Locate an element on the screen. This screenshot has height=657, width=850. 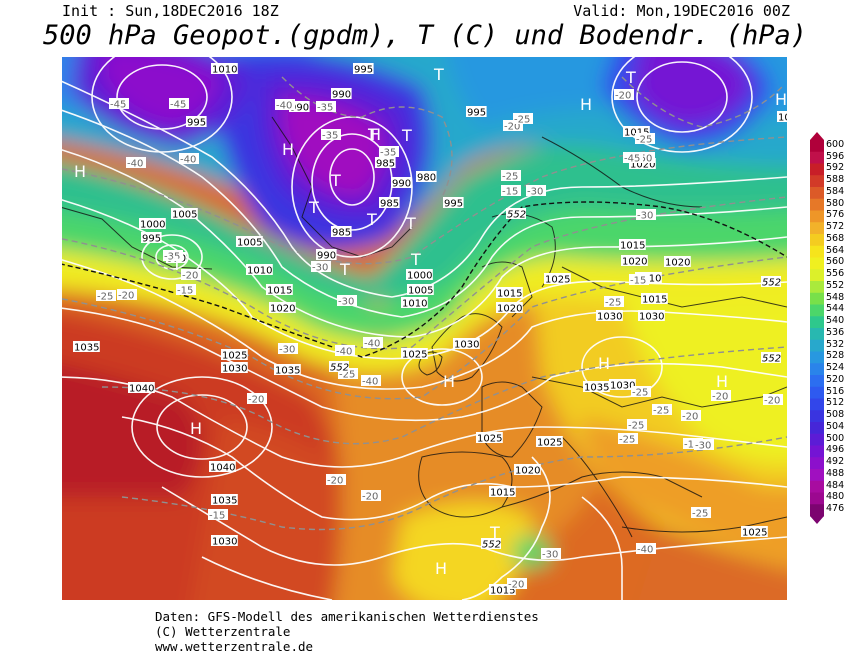
svg-text: -45 is located at coordinates (178, 105).